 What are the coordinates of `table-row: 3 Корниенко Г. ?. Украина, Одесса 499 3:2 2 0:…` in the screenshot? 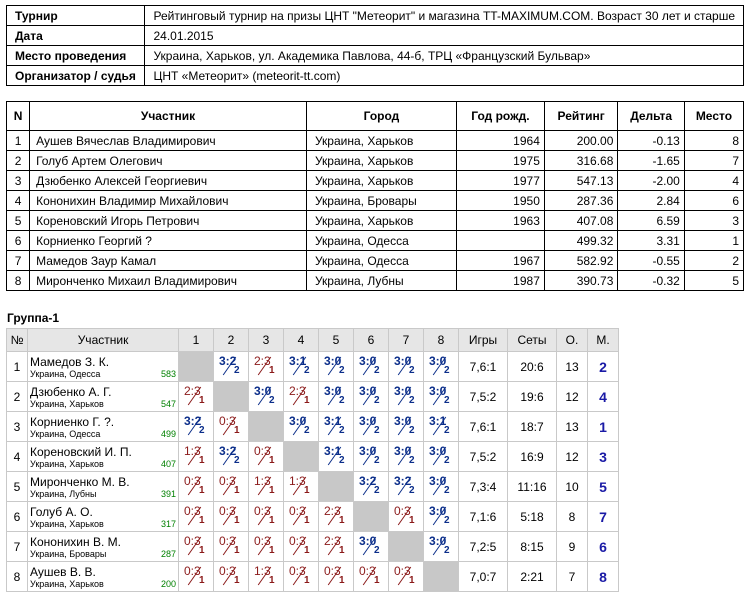 It's located at (312, 426).